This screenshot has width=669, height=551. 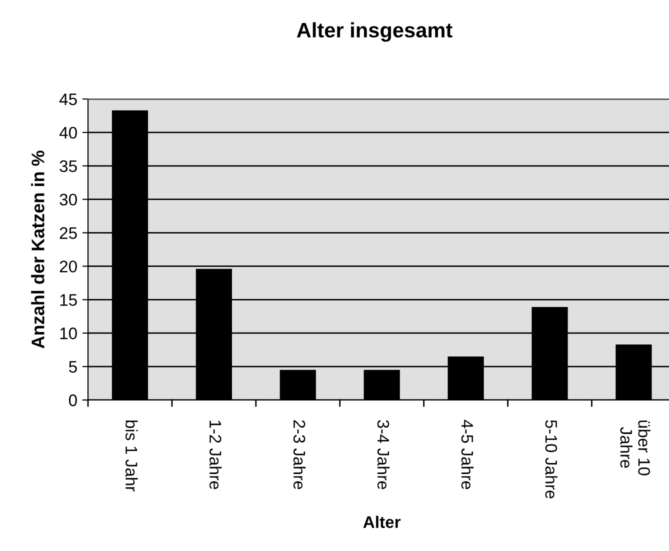 What do you see at coordinates (299, 455) in the screenshot?
I see `x-tick-label: 2-3 Jahre` at bounding box center [299, 455].